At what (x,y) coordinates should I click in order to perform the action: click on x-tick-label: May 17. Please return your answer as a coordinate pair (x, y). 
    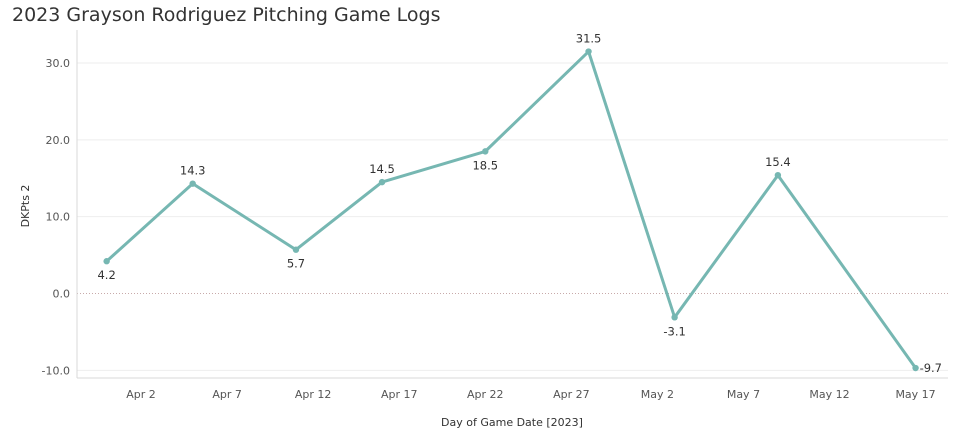
    Looking at the image, I should click on (915, 394).